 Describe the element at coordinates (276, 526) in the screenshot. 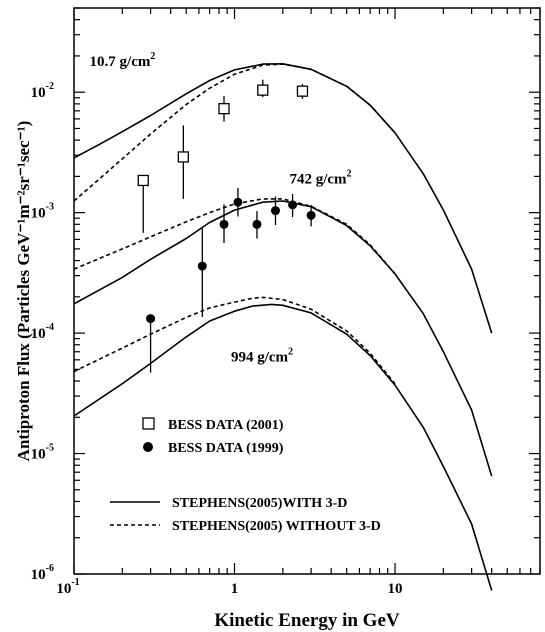

I see `legend-label: STEPHENS(2005) WITHOUT 3-D` at that location.